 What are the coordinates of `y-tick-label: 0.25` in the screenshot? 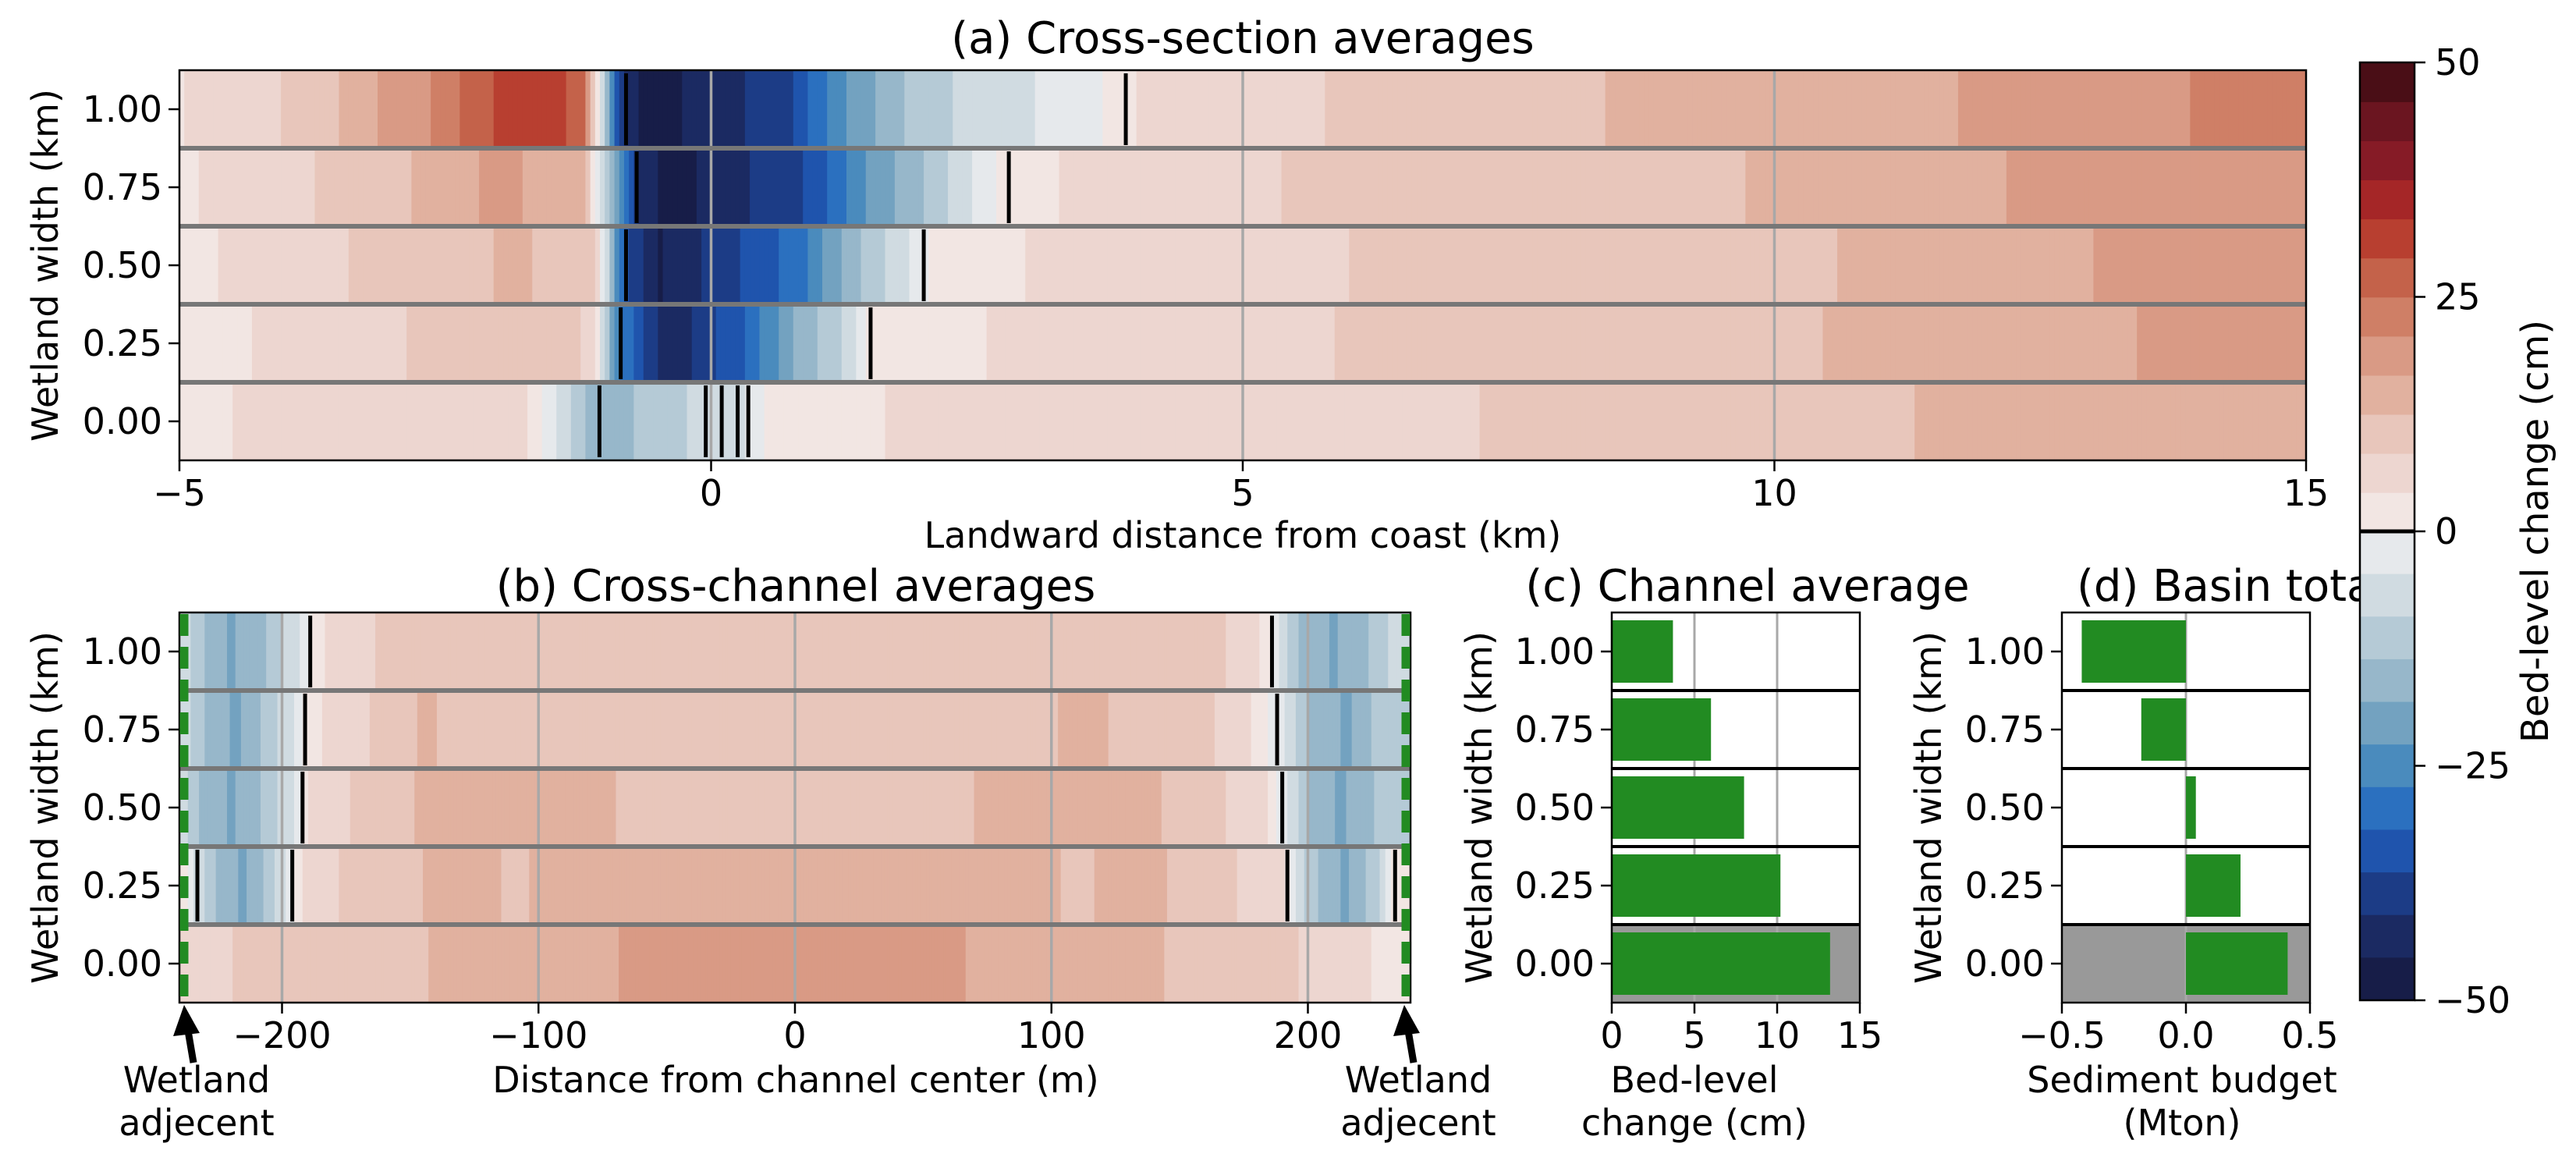 It's located at (1555, 886).